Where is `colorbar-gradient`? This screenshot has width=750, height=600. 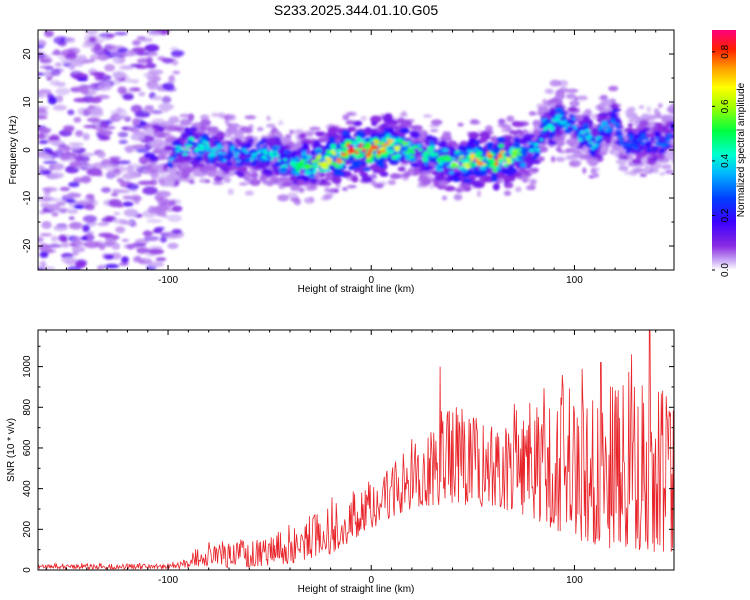
colorbar-gradient is located at coordinates (724, 150).